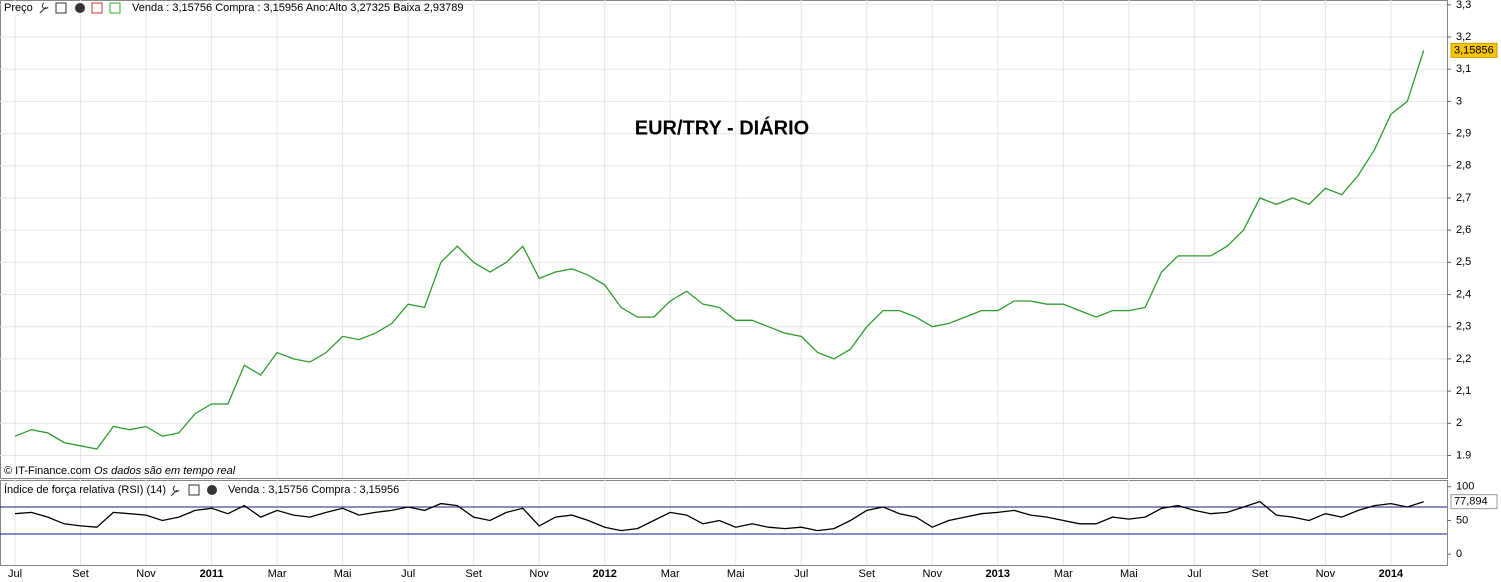 The image size is (1501, 582). Describe the element at coordinates (1462, 520) in the screenshot. I see `y-tick-label: 50` at that location.